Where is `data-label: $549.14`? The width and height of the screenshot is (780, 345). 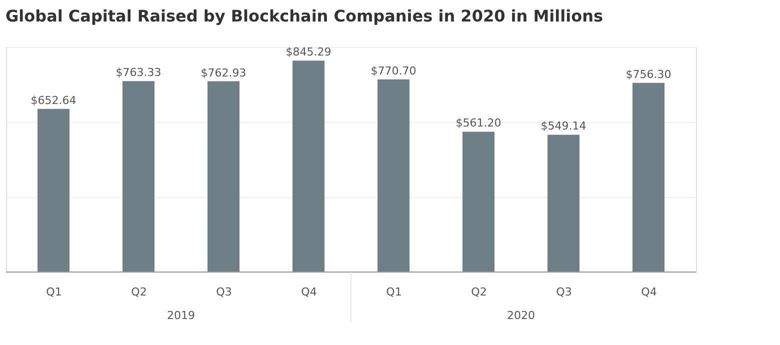
data-label: $549.14 is located at coordinates (563, 126).